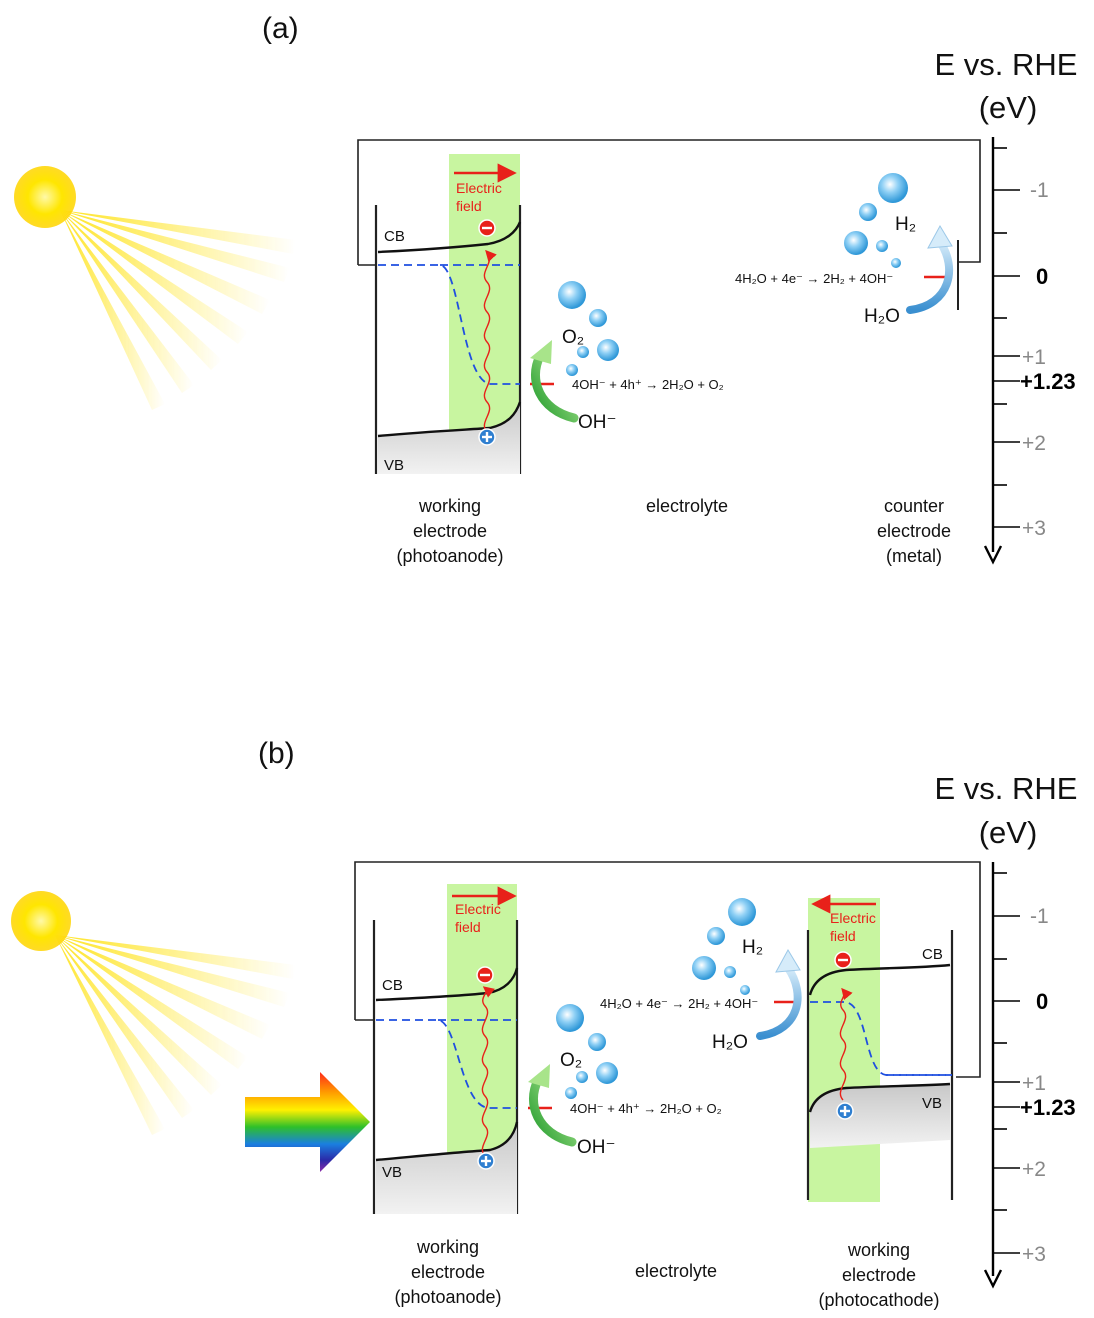 The image size is (1094, 1318). What do you see at coordinates (687, 506) in the screenshot?
I see `caption-electrolyte: electrolyte` at bounding box center [687, 506].